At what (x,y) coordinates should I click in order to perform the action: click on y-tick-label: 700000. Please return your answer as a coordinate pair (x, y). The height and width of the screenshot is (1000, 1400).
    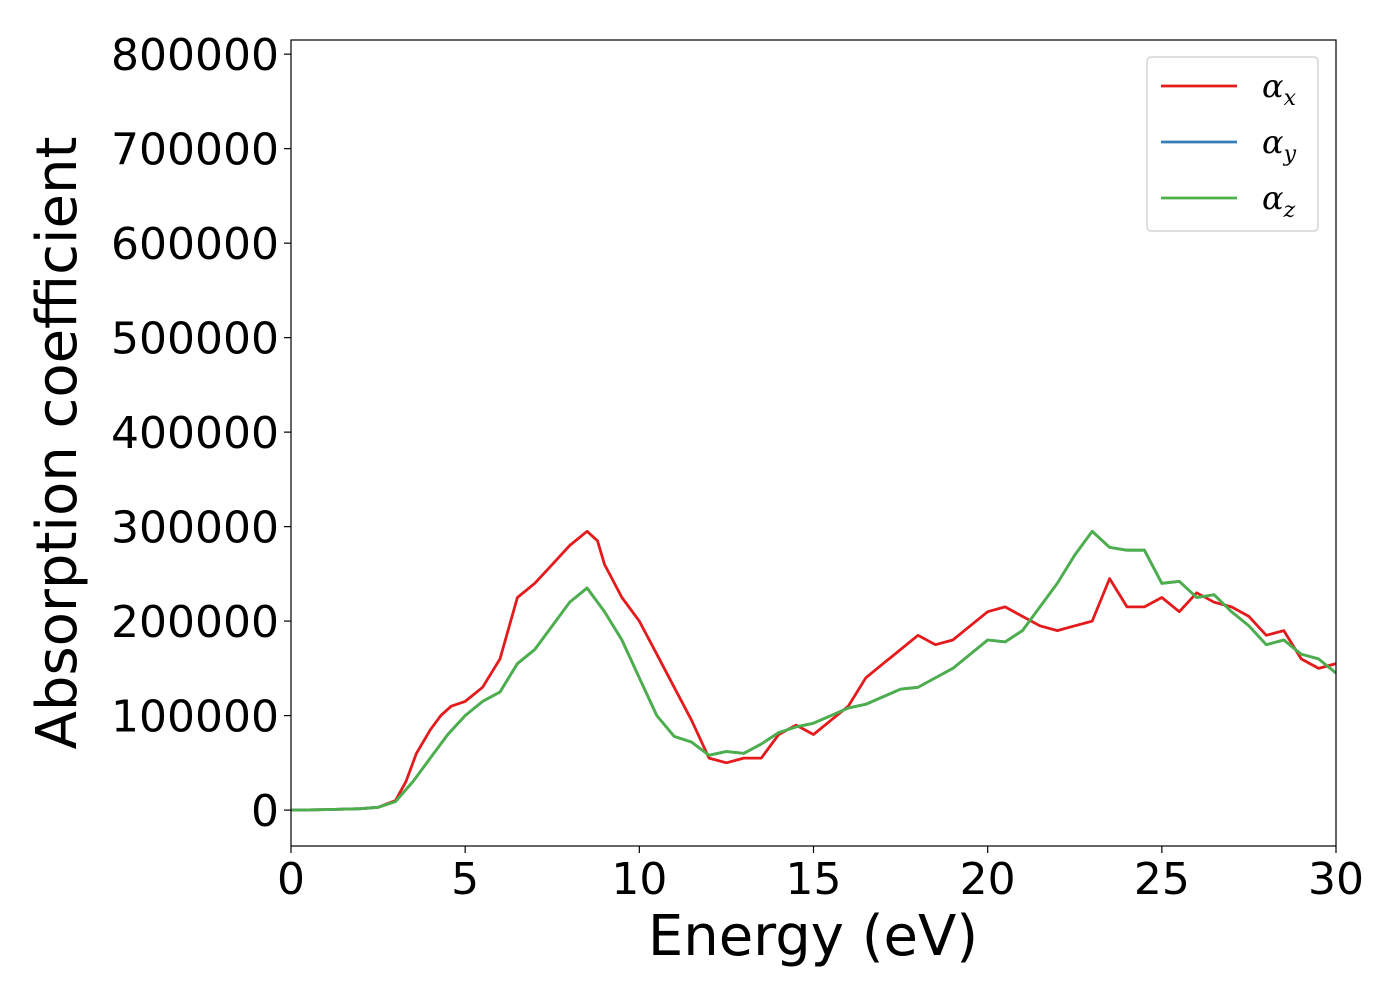
    Looking at the image, I should click on (195, 150).